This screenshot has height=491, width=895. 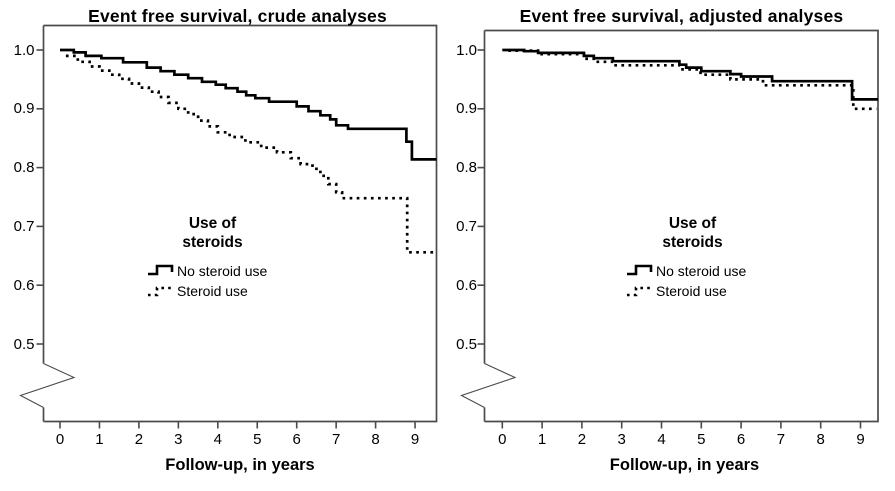 I want to click on survival-curve-dotted-right, so click(x=692, y=80).